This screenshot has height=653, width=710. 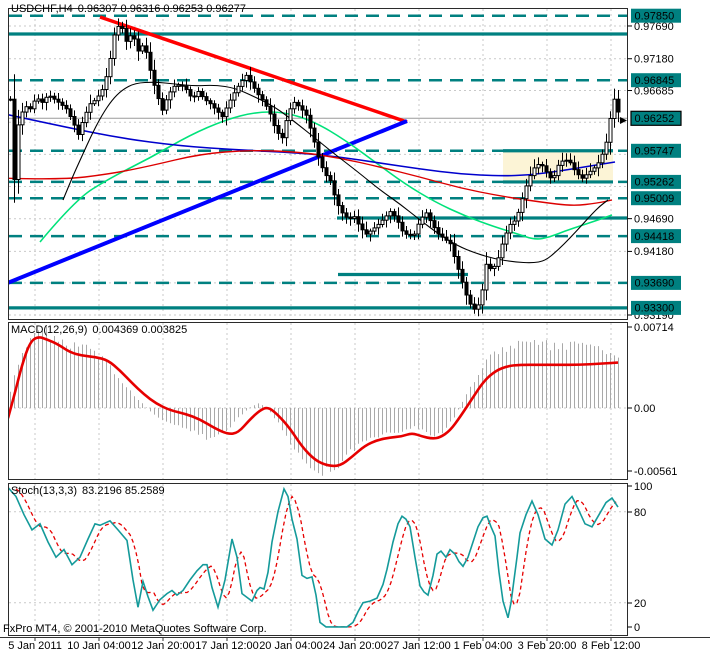 What do you see at coordinates (419, 646) in the screenshot?
I see `x-axis-label: 27 Jan 12:00` at bounding box center [419, 646].